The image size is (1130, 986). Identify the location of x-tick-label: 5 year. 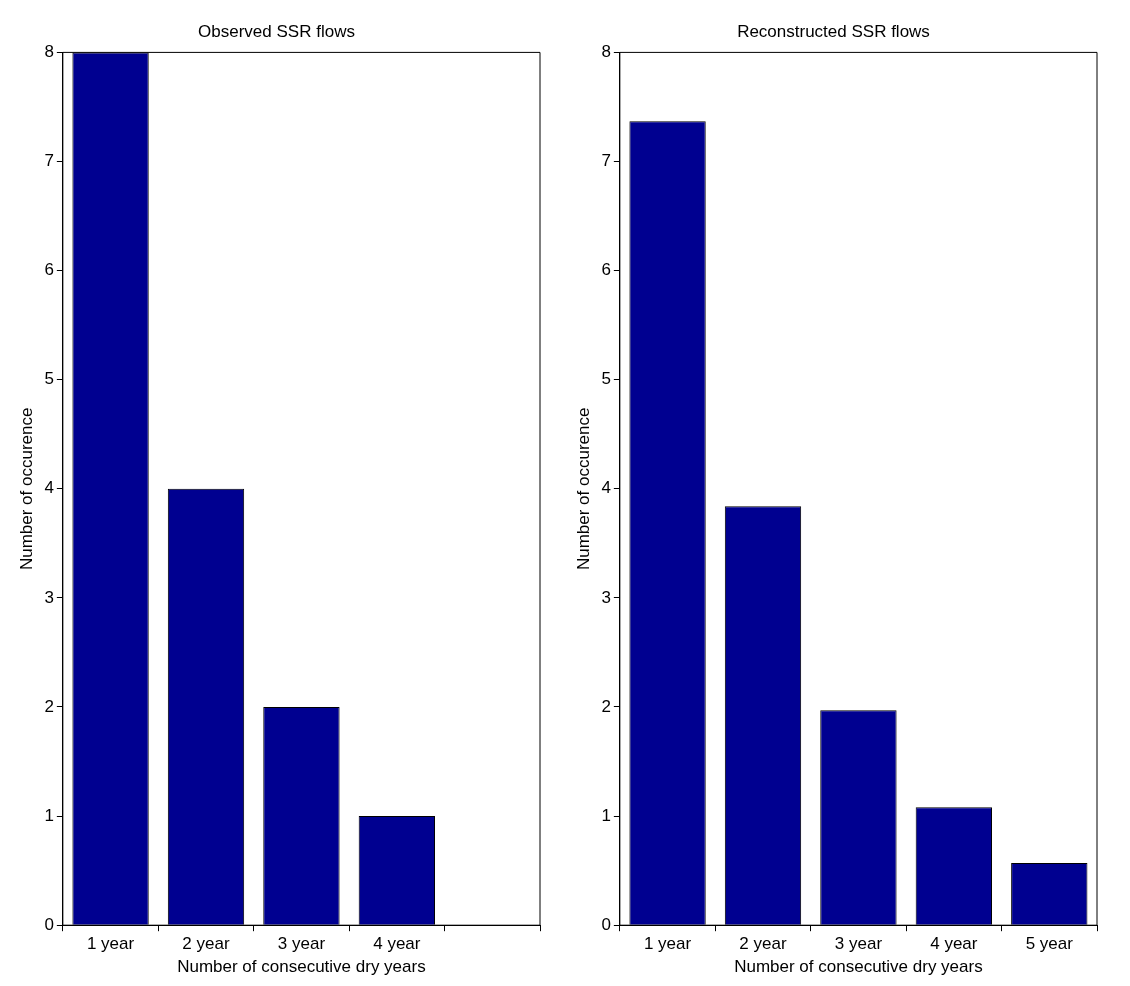
(1049, 944).